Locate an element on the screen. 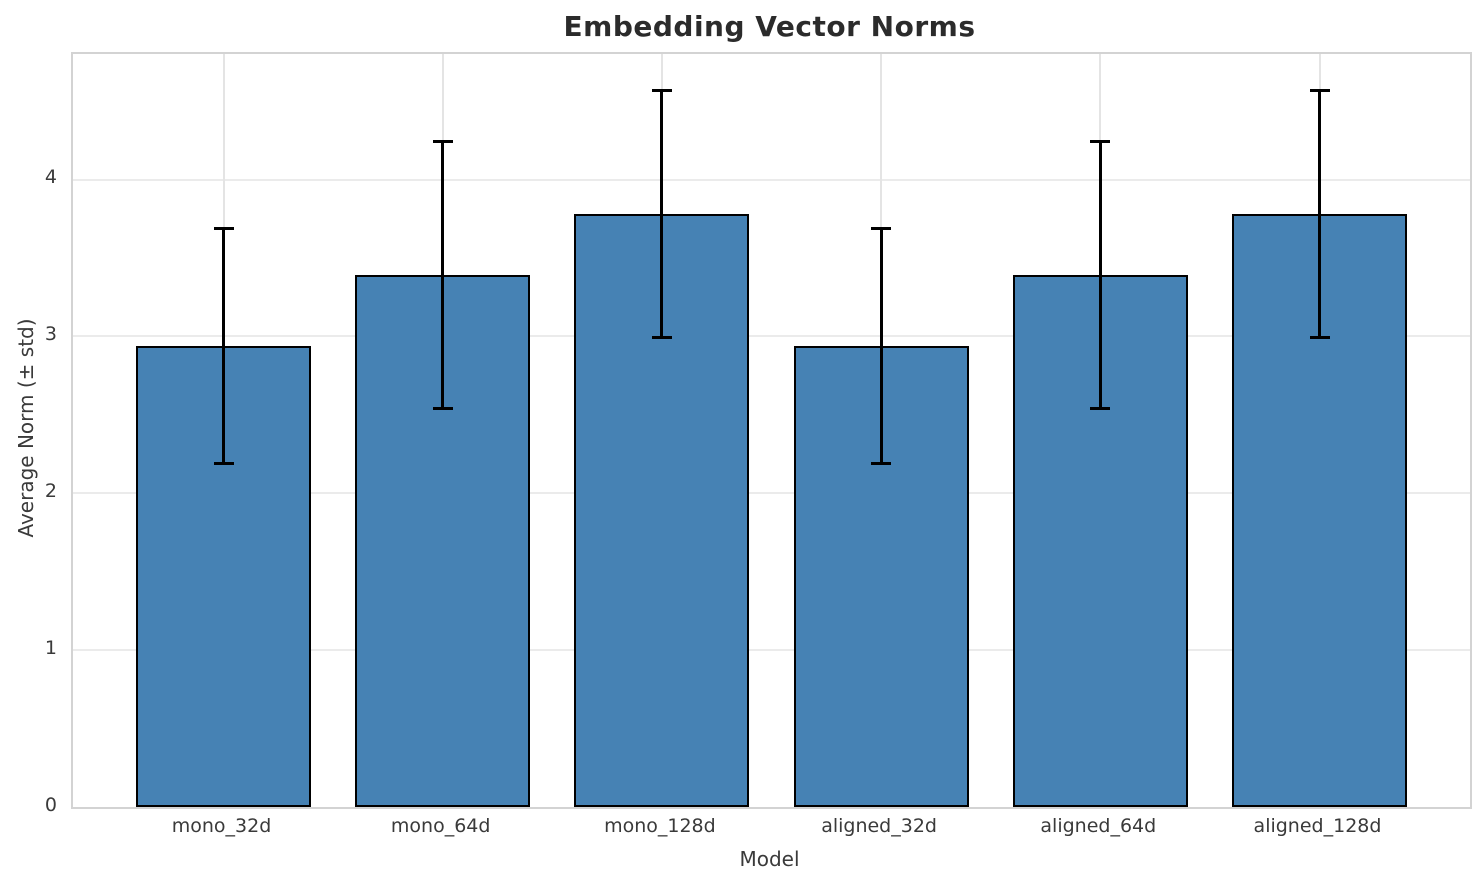 This screenshot has height=885, width=1483. x-tick-label: mono_32d is located at coordinates (221, 826).